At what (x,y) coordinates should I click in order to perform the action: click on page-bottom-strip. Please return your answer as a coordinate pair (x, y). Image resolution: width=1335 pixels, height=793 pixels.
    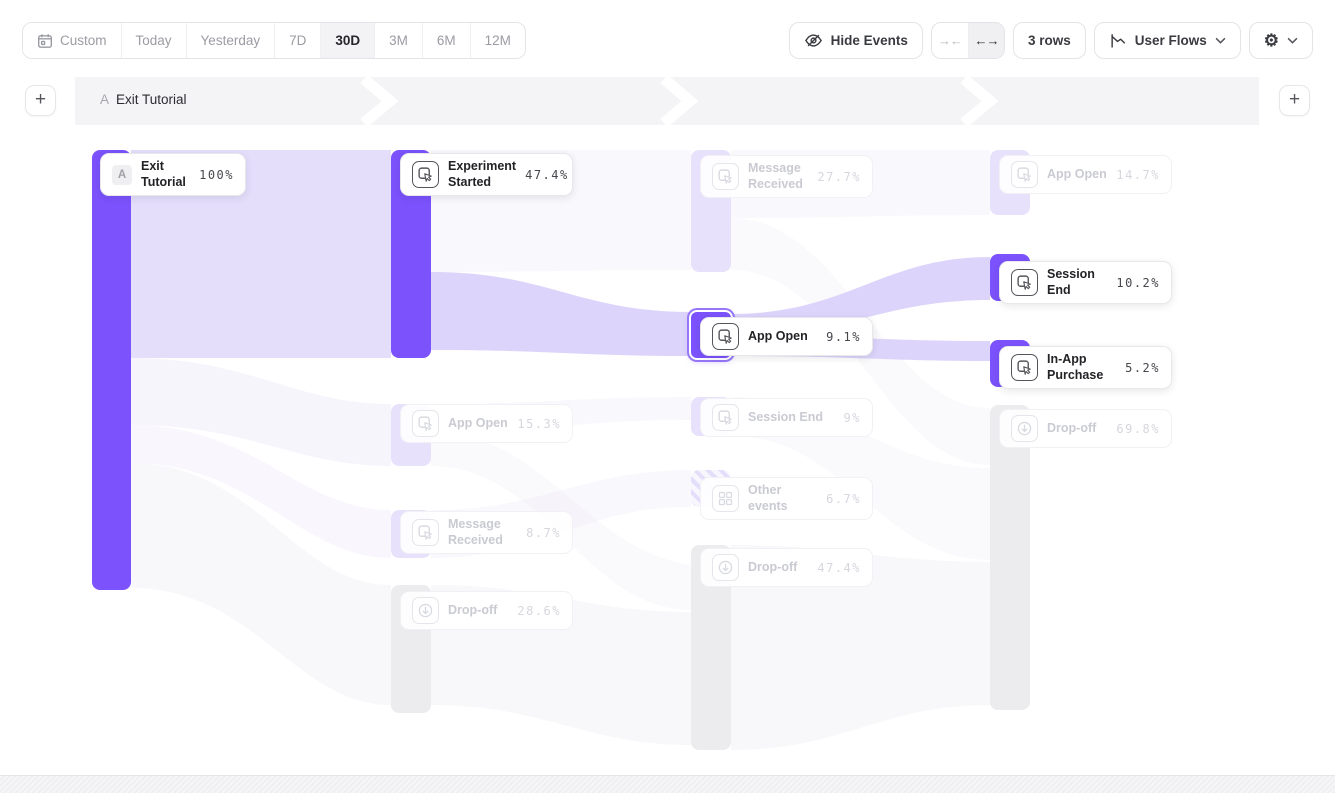
    Looking at the image, I should click on (667, 784).